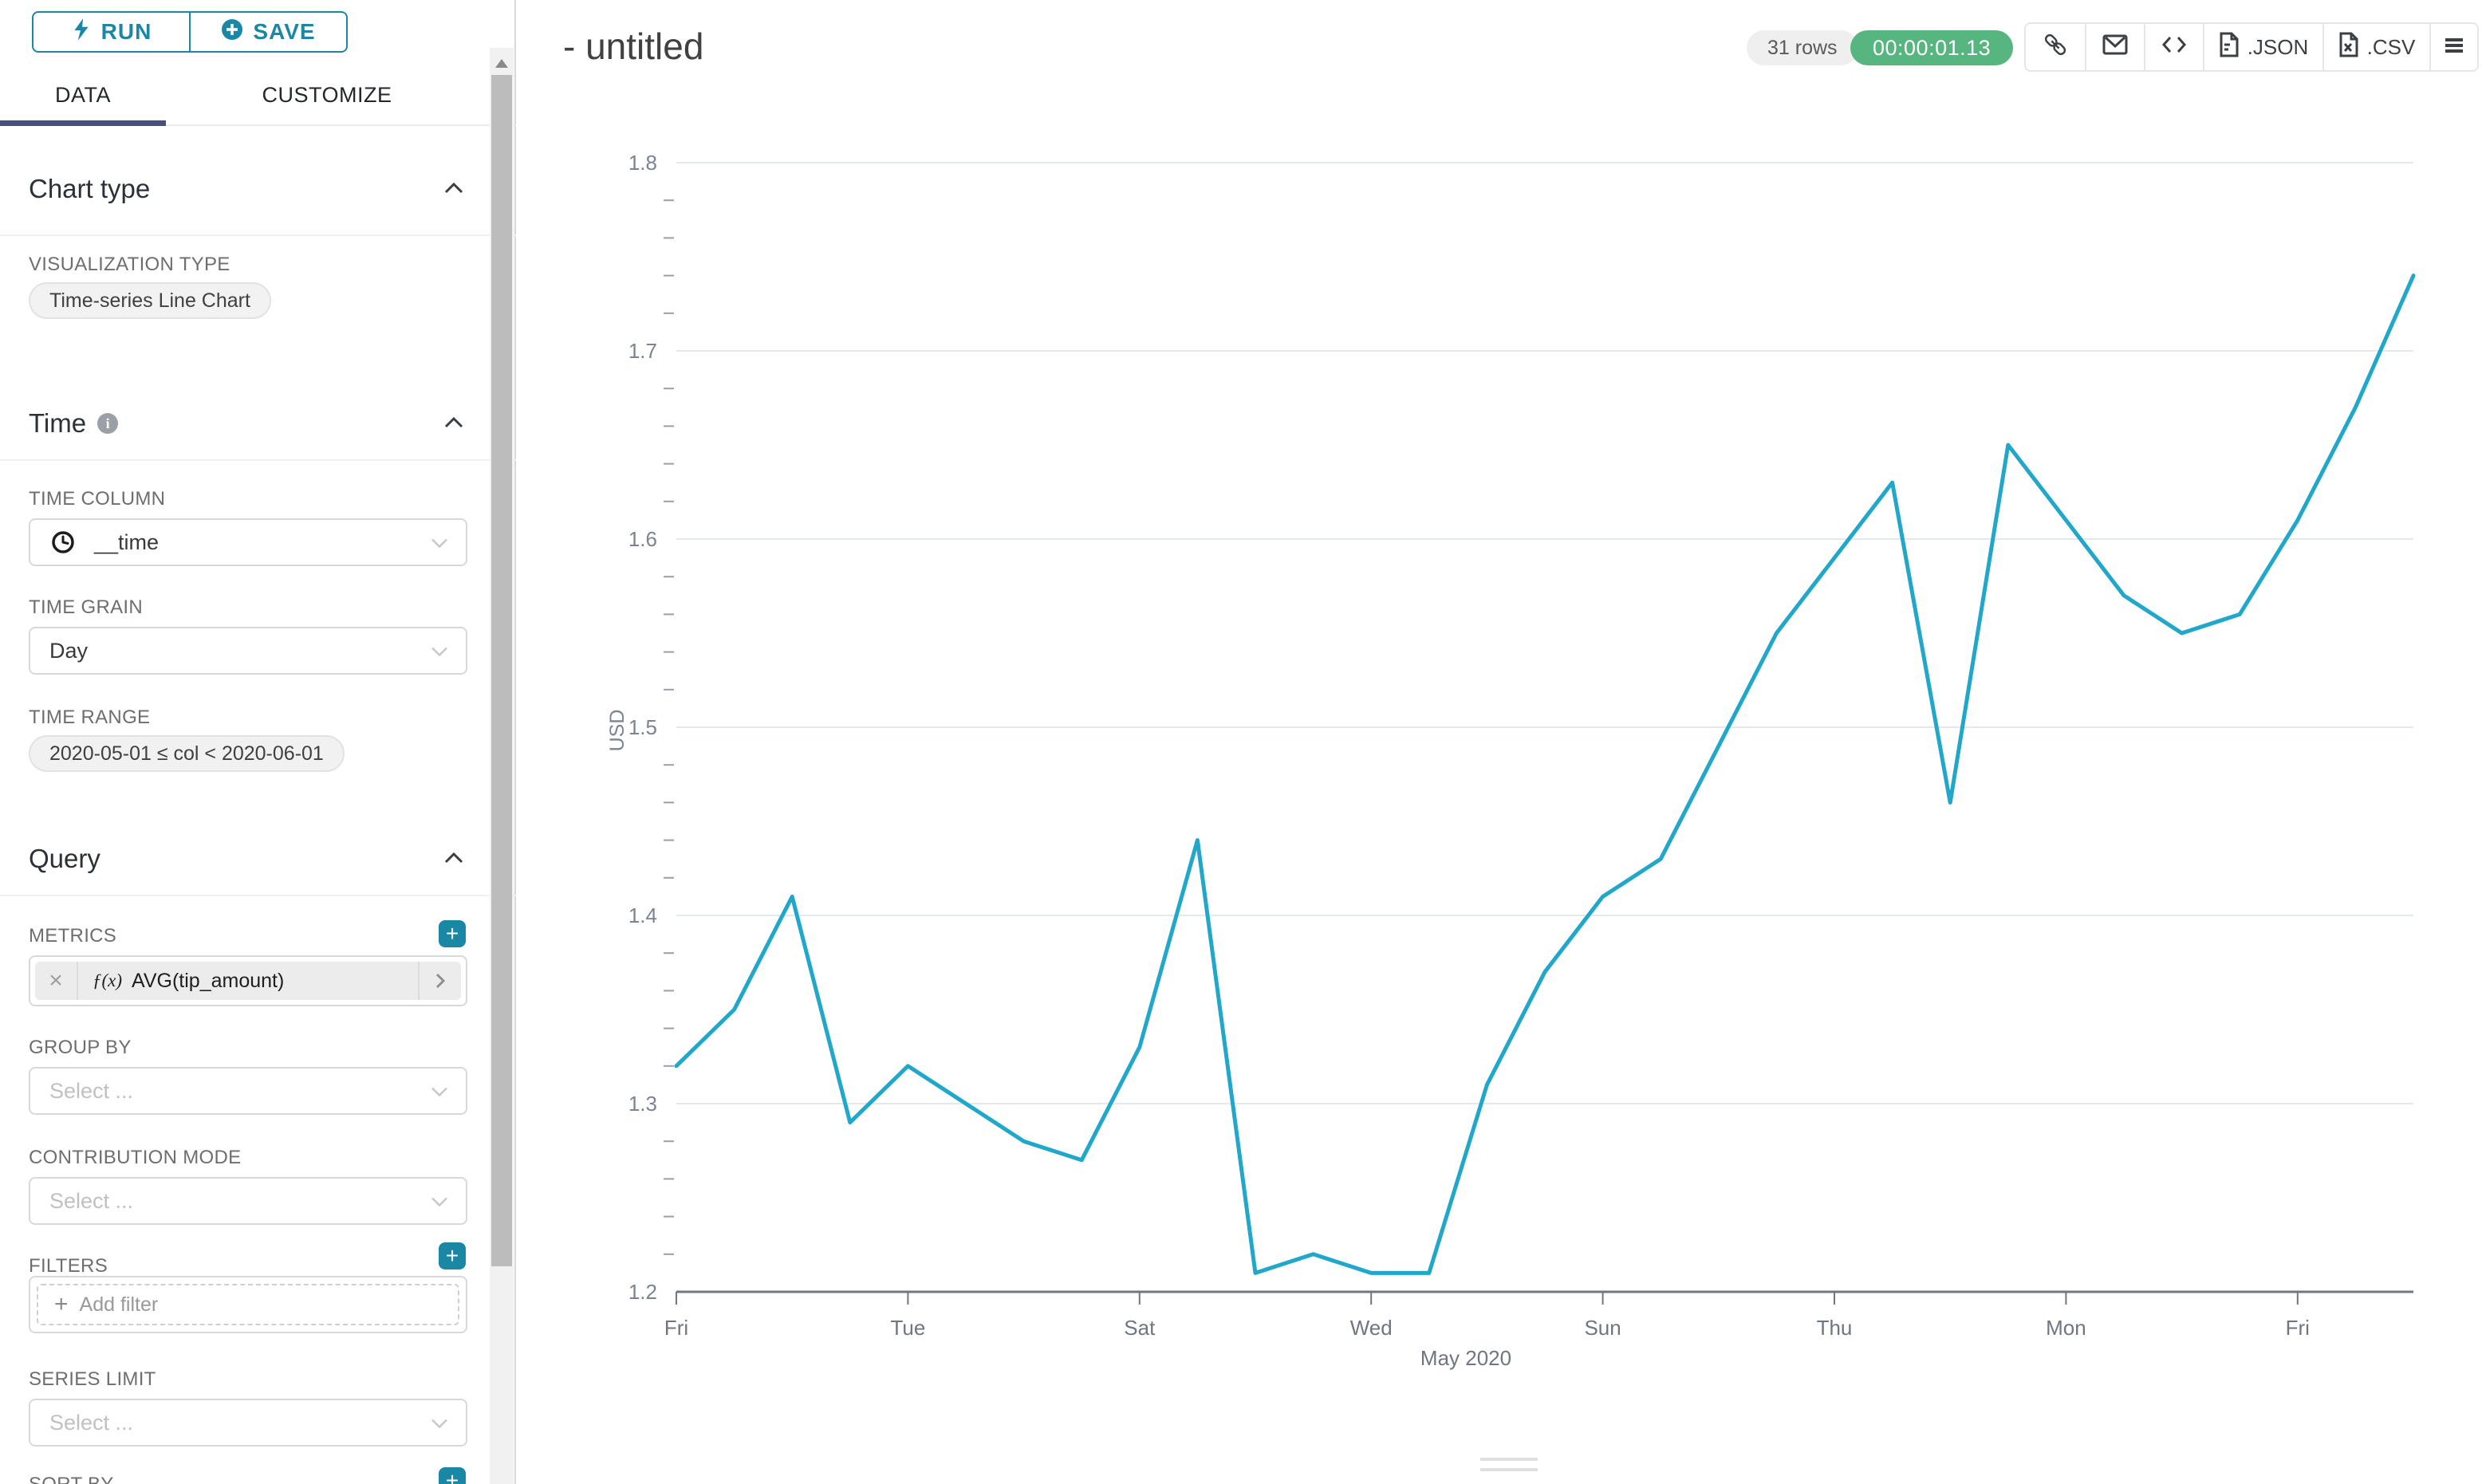  I want to click on clock-icon, so click(63, 542).